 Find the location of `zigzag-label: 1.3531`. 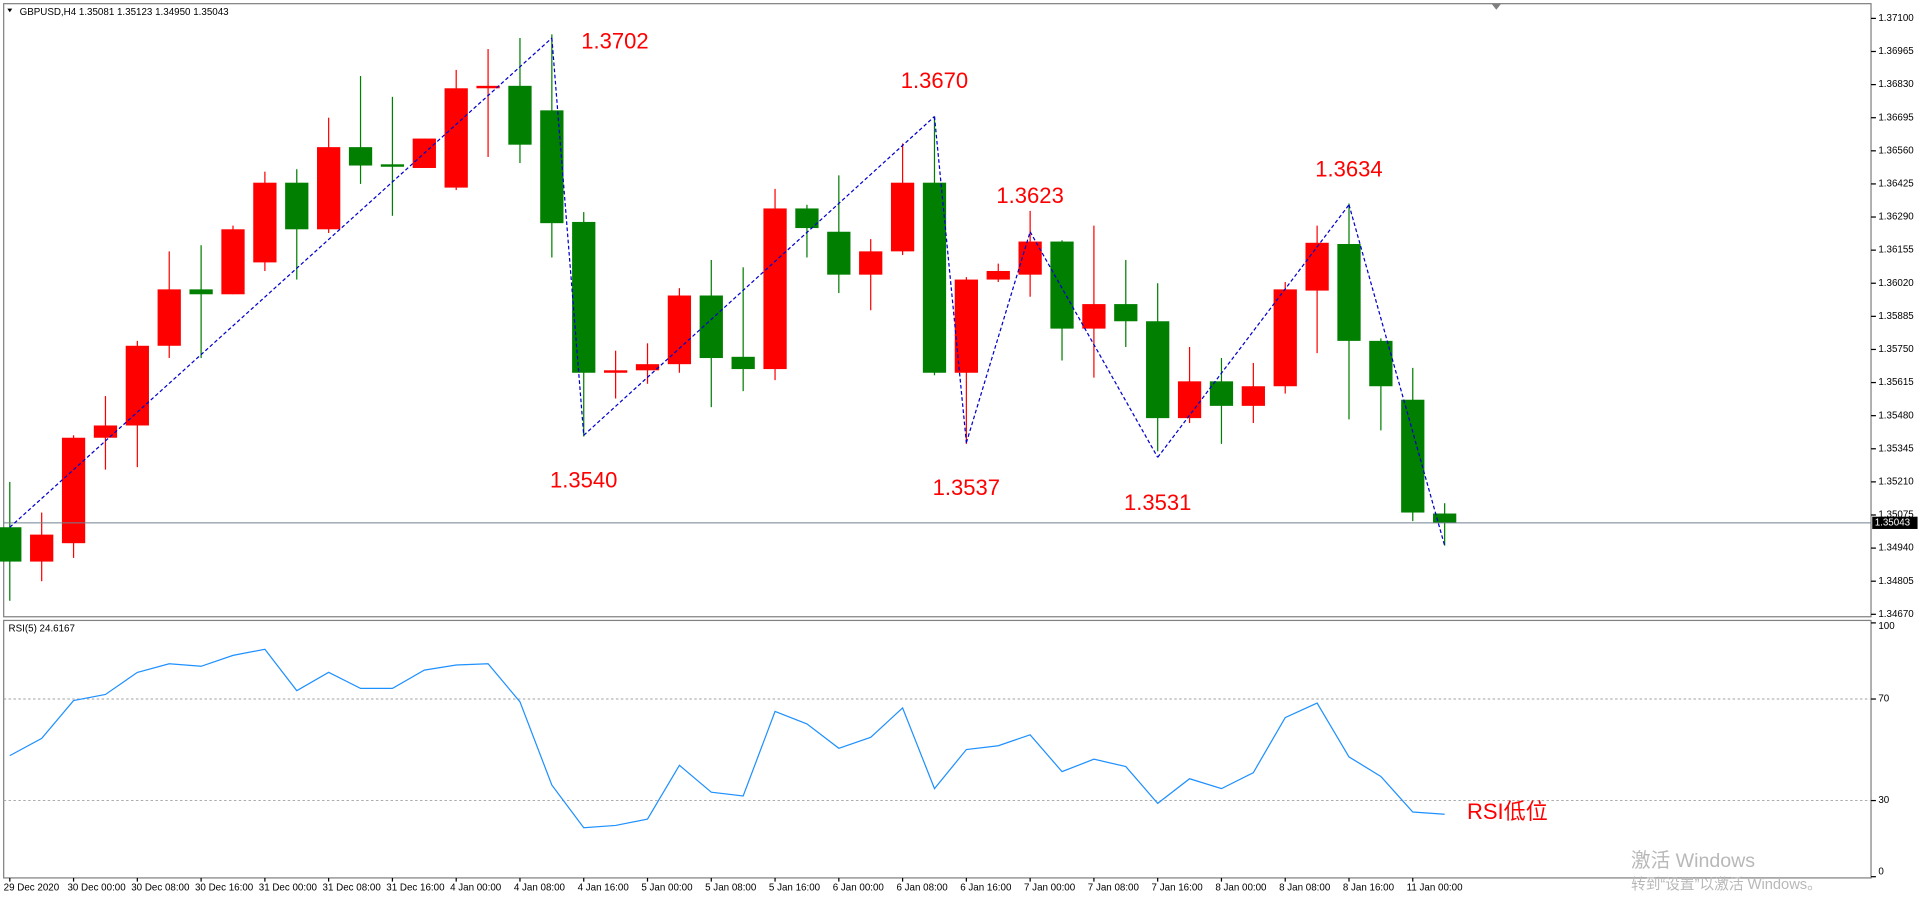

zigzag-label: 1.3531 is located at coordinates (1157, 502).